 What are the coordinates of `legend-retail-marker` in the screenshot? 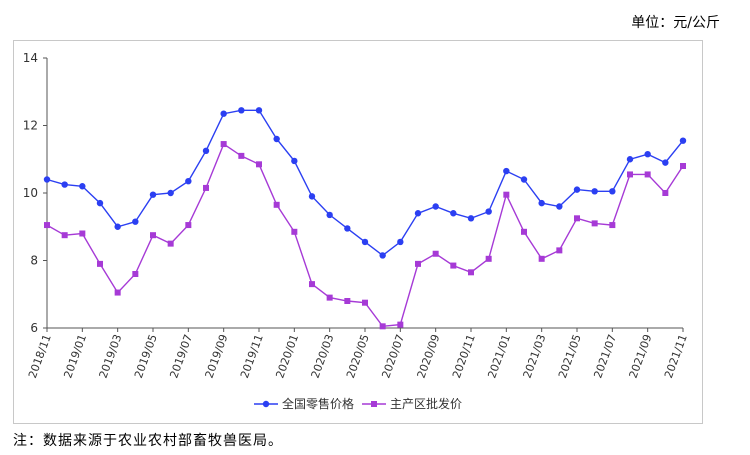 It's located at (266, 404).